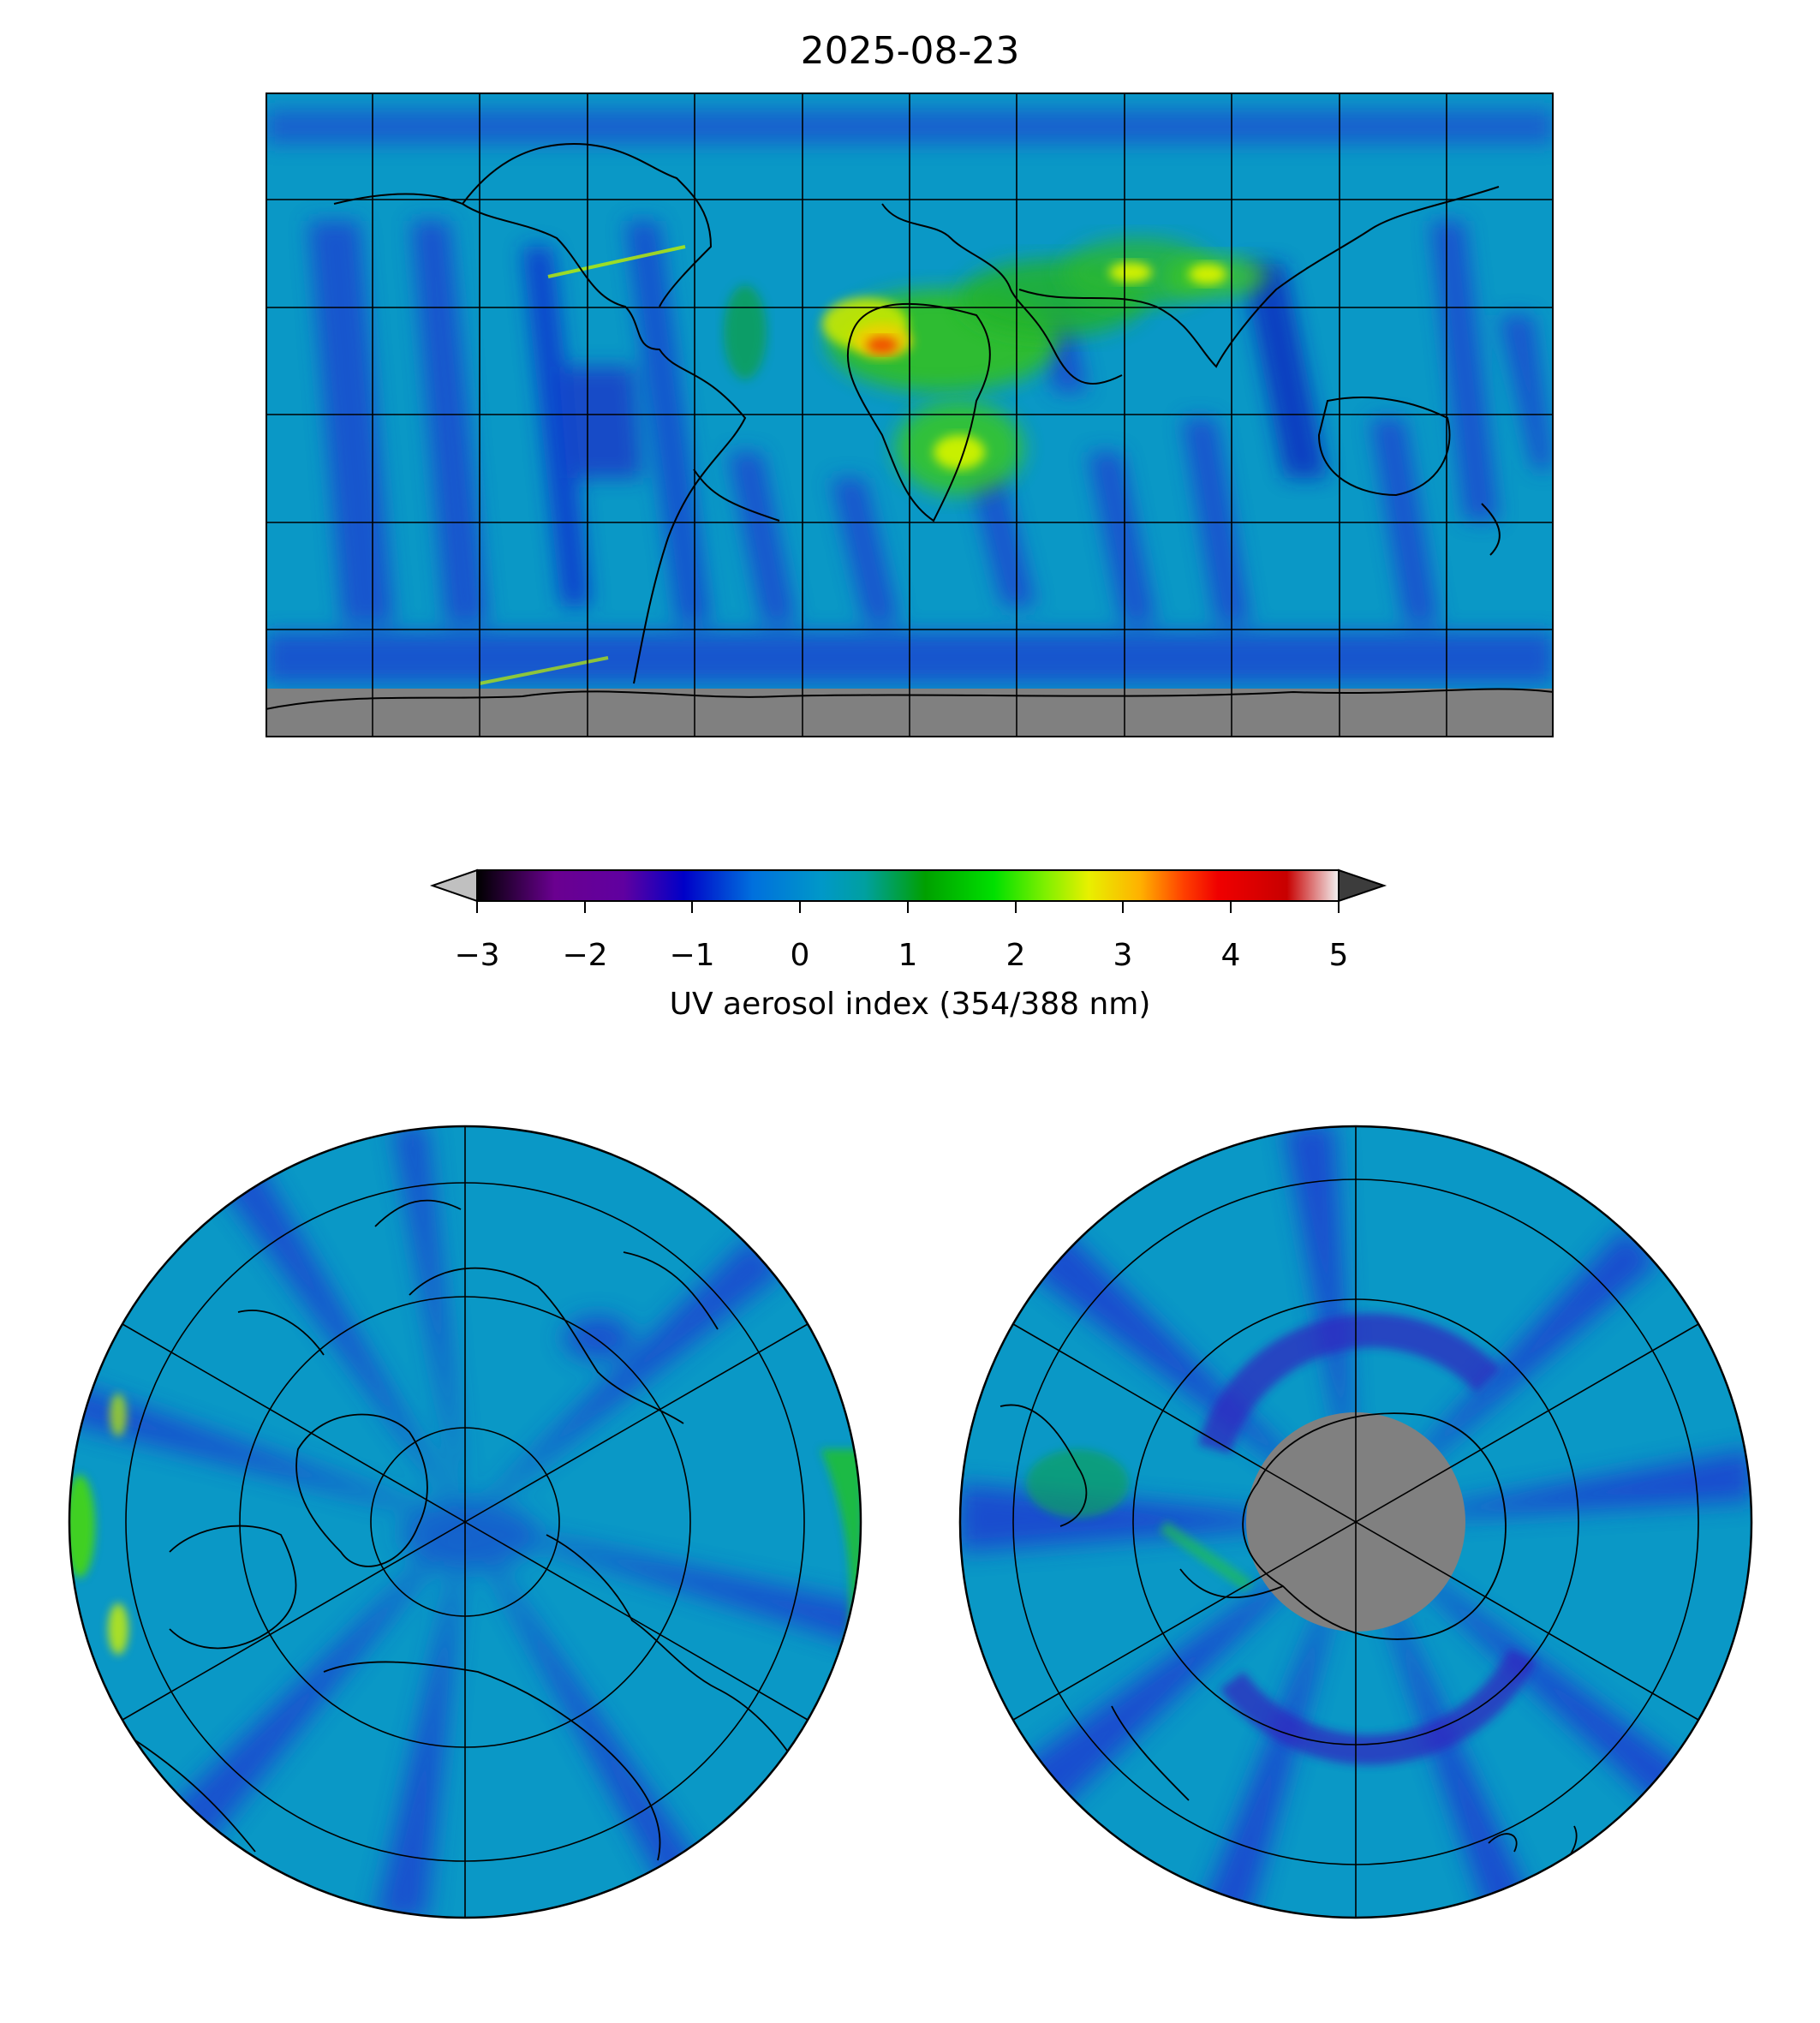 The image size is (1820, 2023). I want to click on colorbar-gradient, so click(908, 885).